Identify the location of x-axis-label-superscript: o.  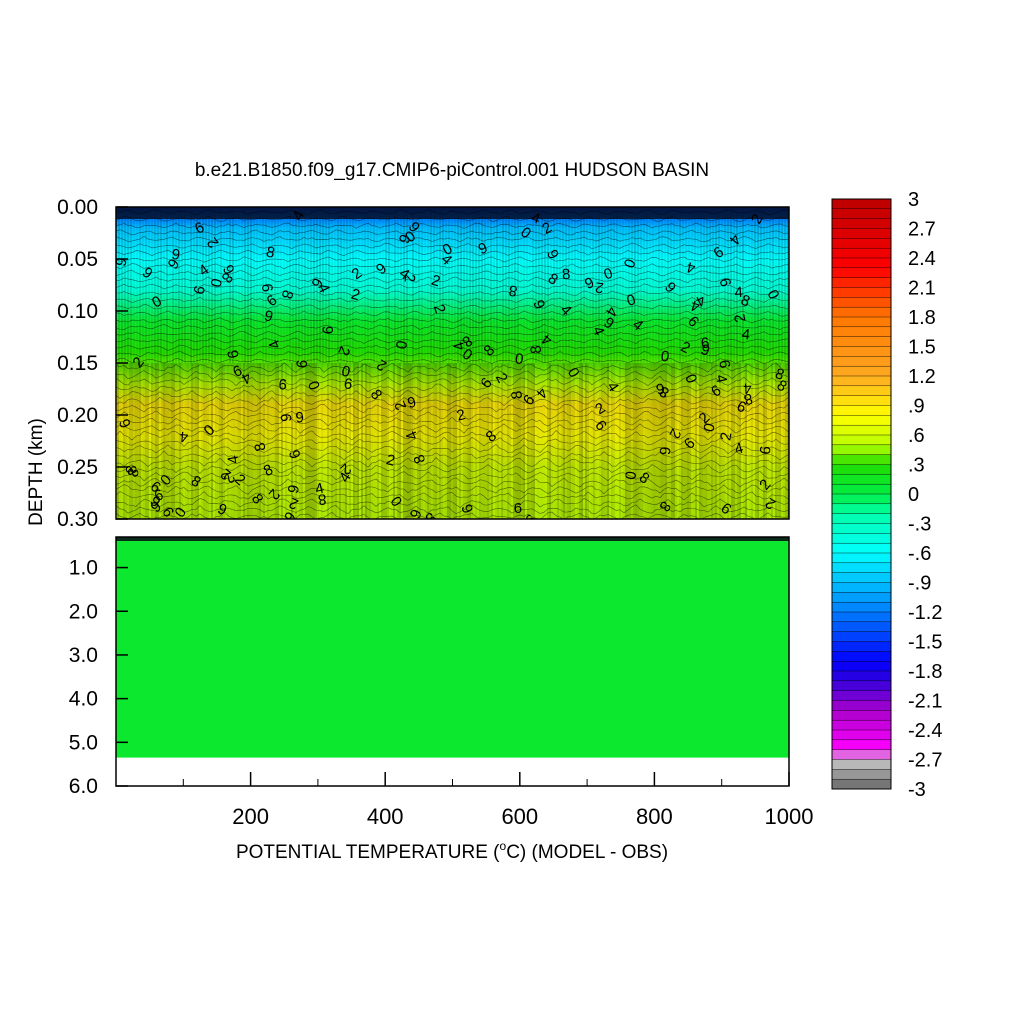
(503, 846).